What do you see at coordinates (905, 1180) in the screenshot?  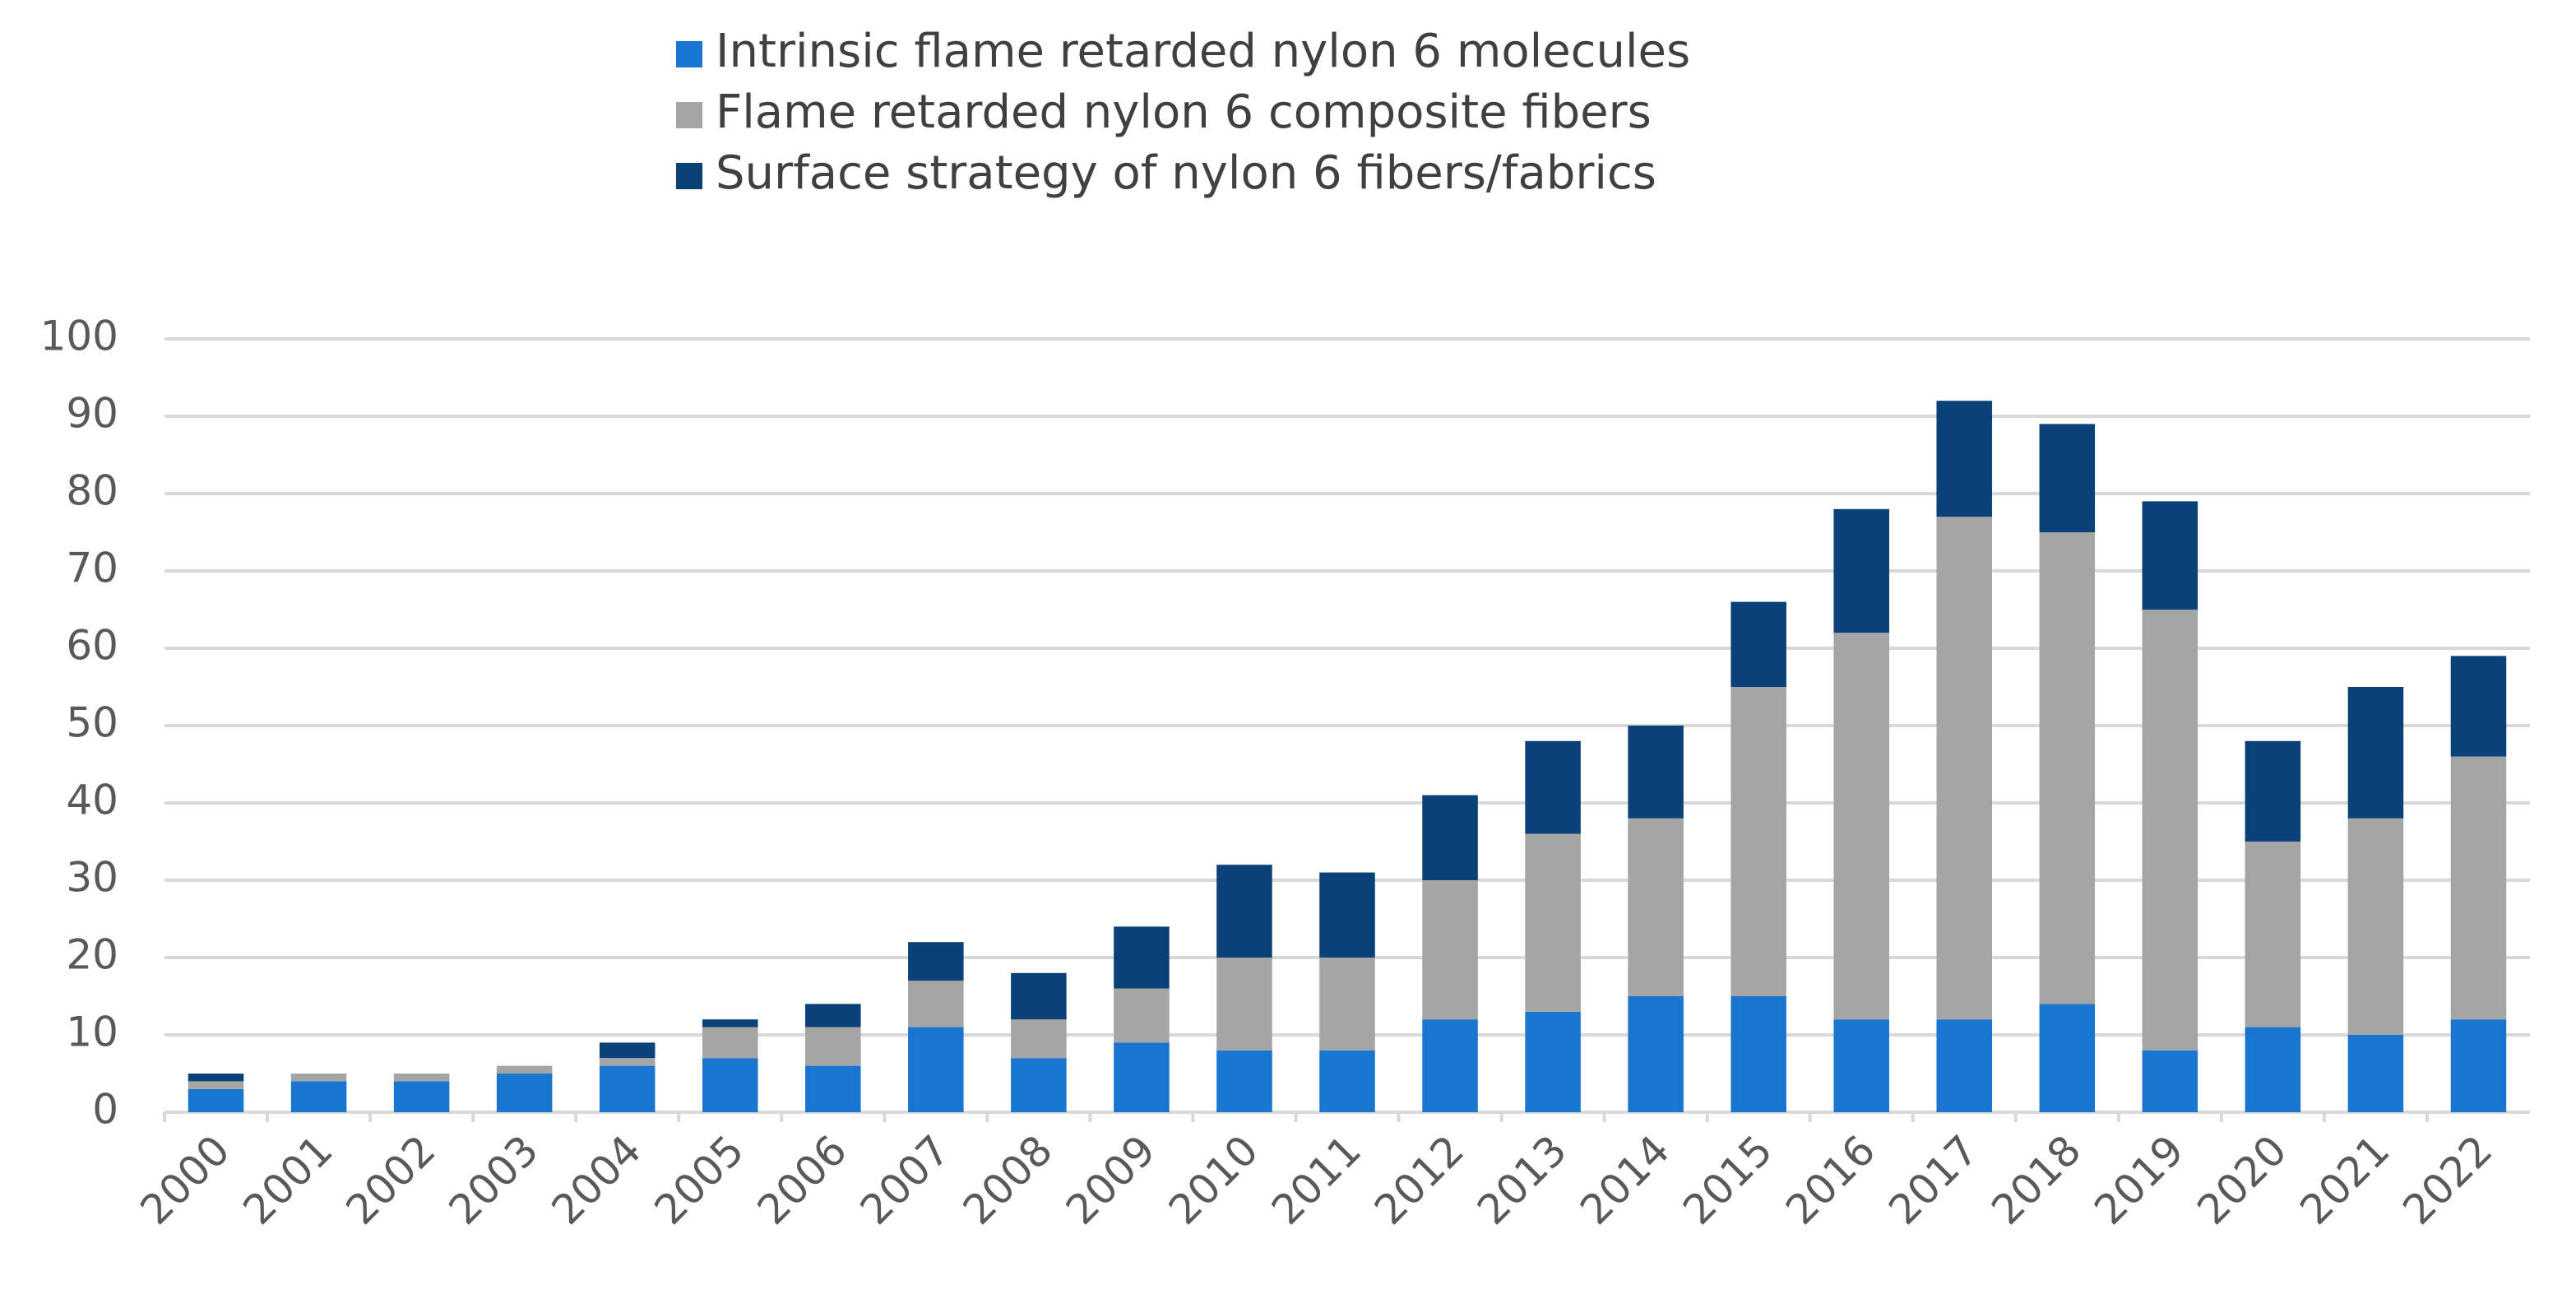 I see `x-tick-label: 2007` at bounding box center [905, 1180].